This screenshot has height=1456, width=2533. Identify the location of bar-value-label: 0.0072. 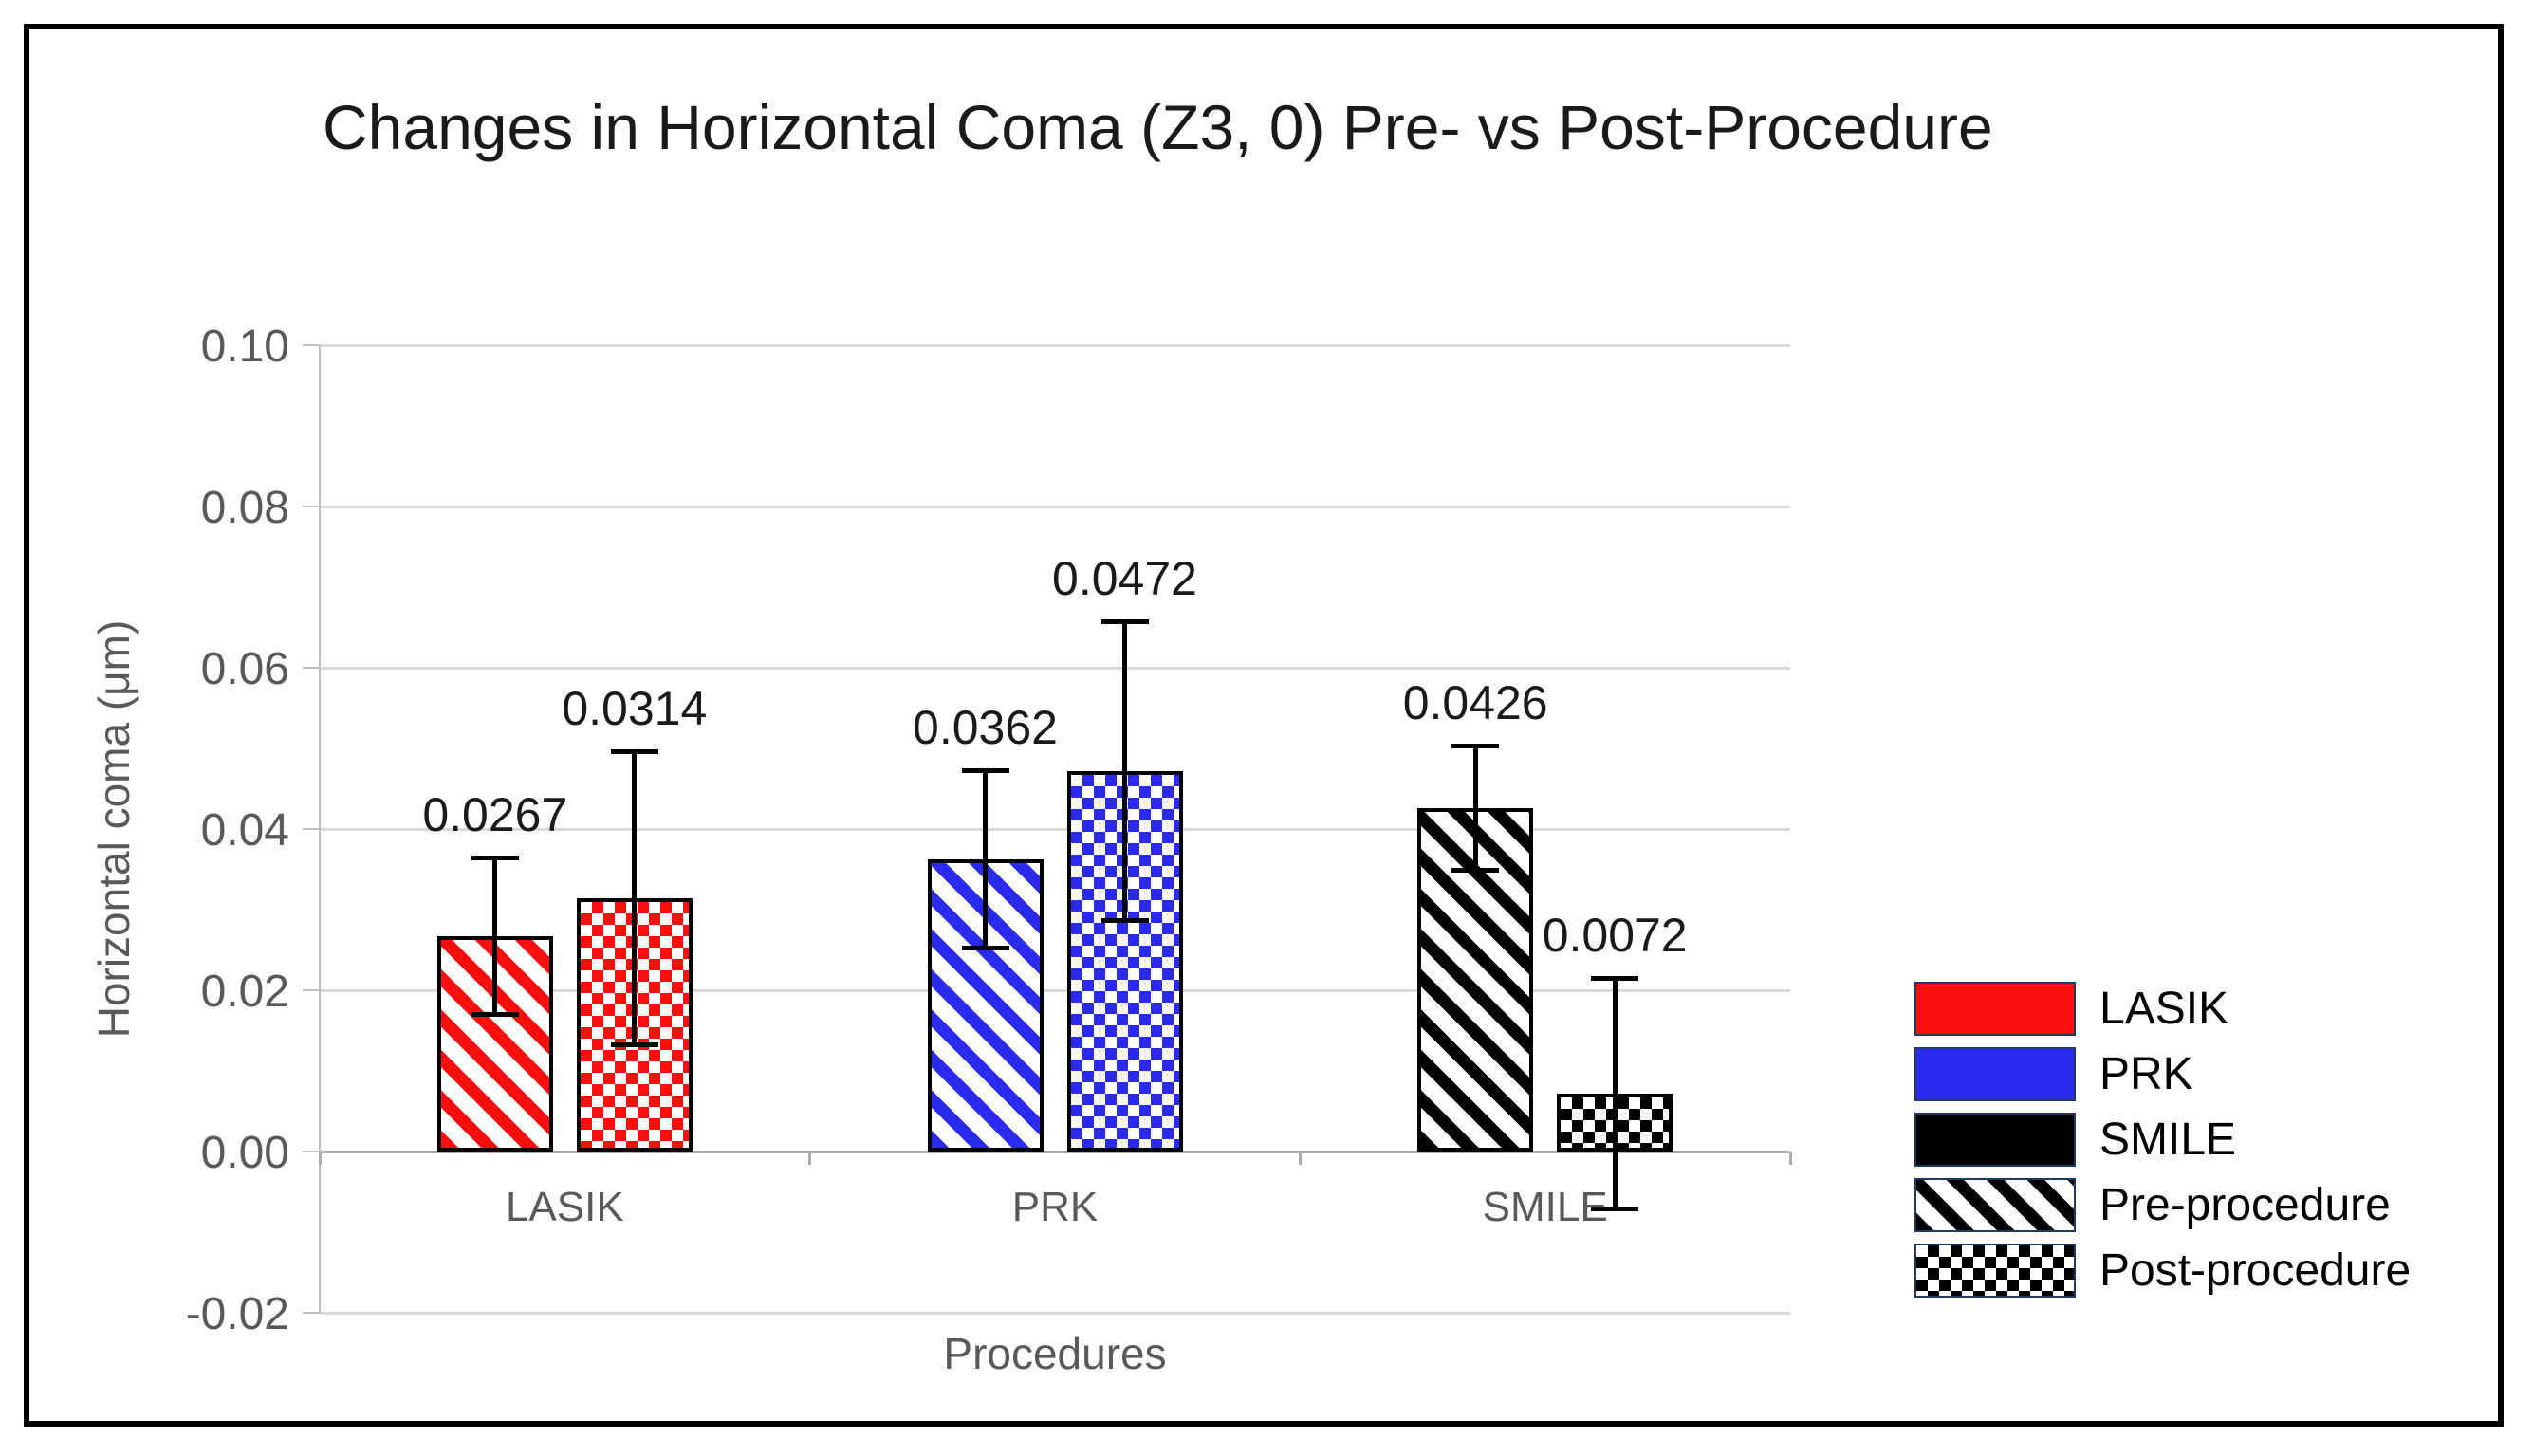
(1615, 935).